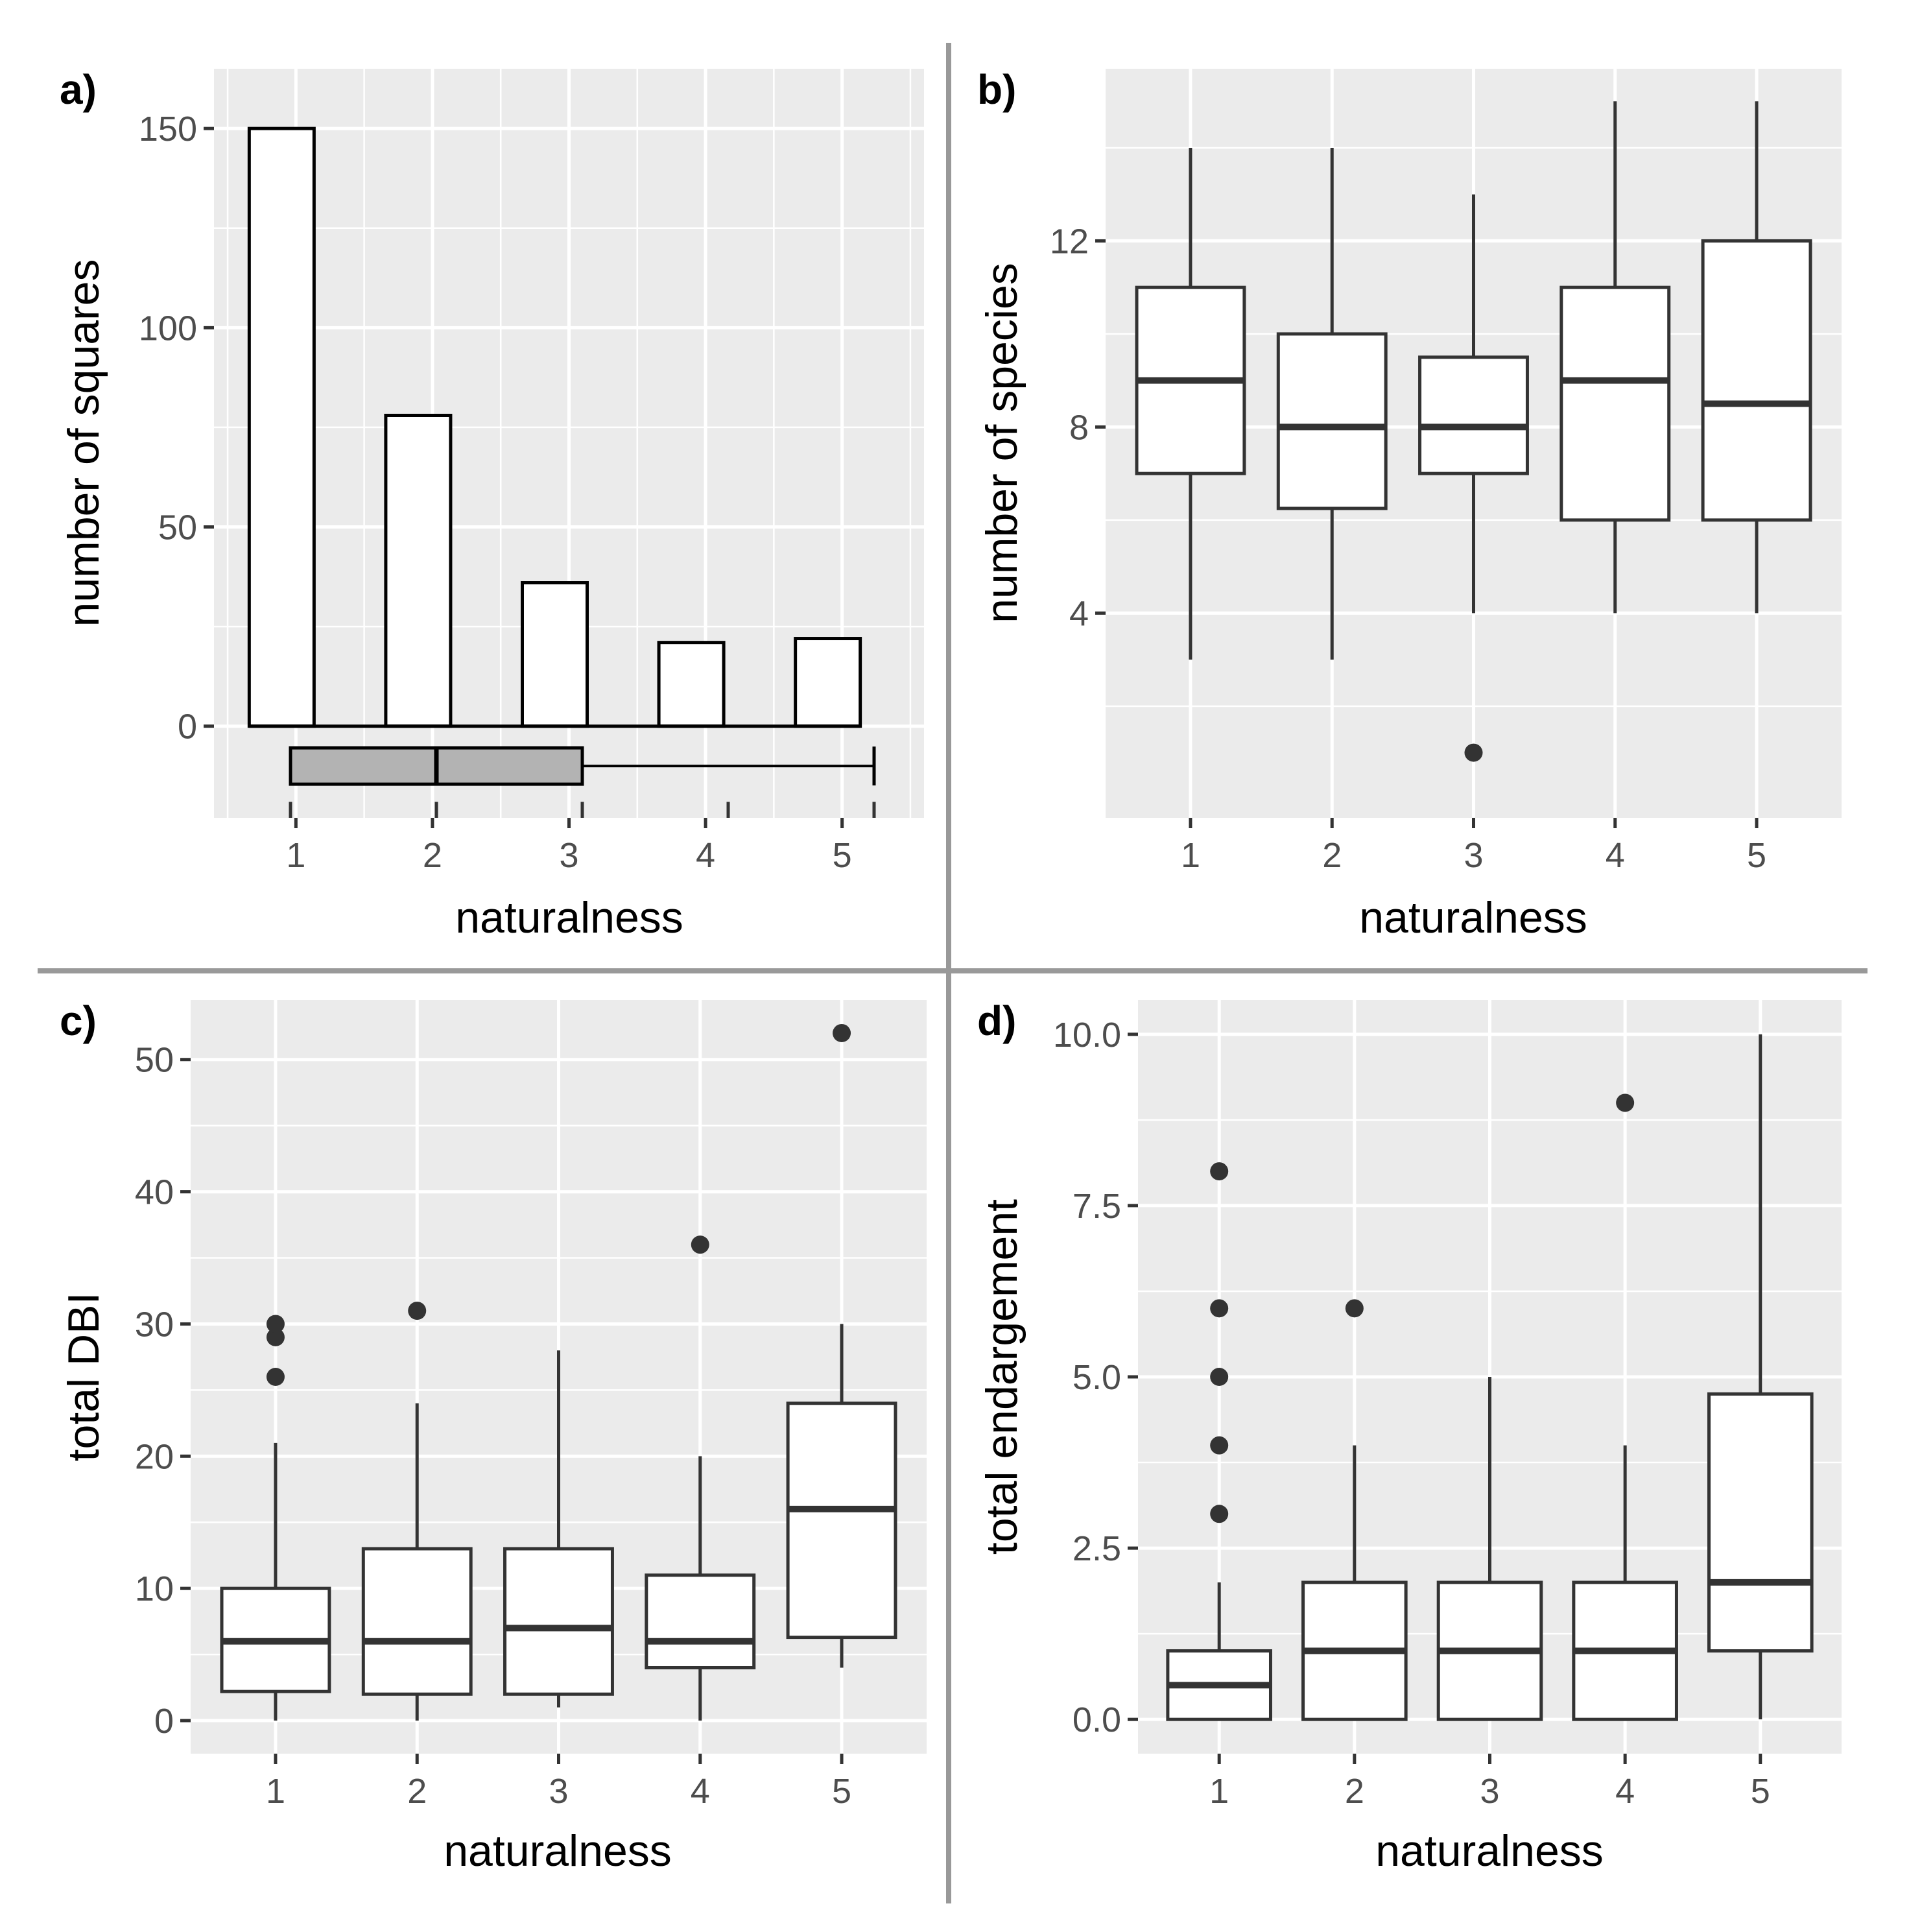  I want to click on panel-a-x-axis: 1 2 3 4 5, so click(569, 846).